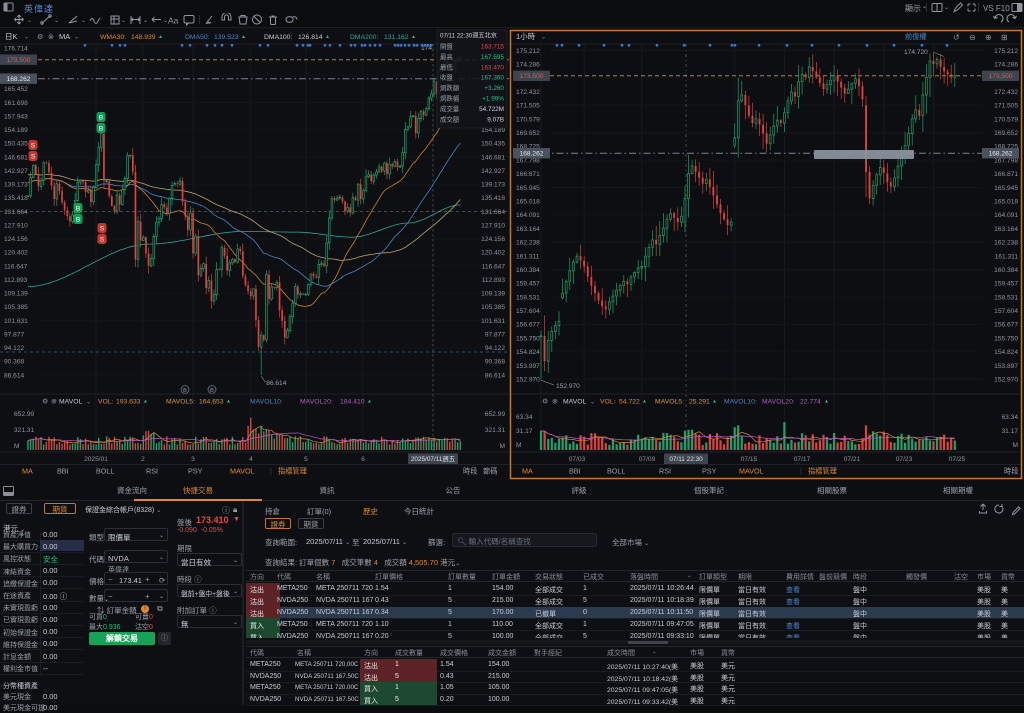 This screenshot has height=713, width=1024. I want to click on svg-text: WMA30:, so click(113, 37).